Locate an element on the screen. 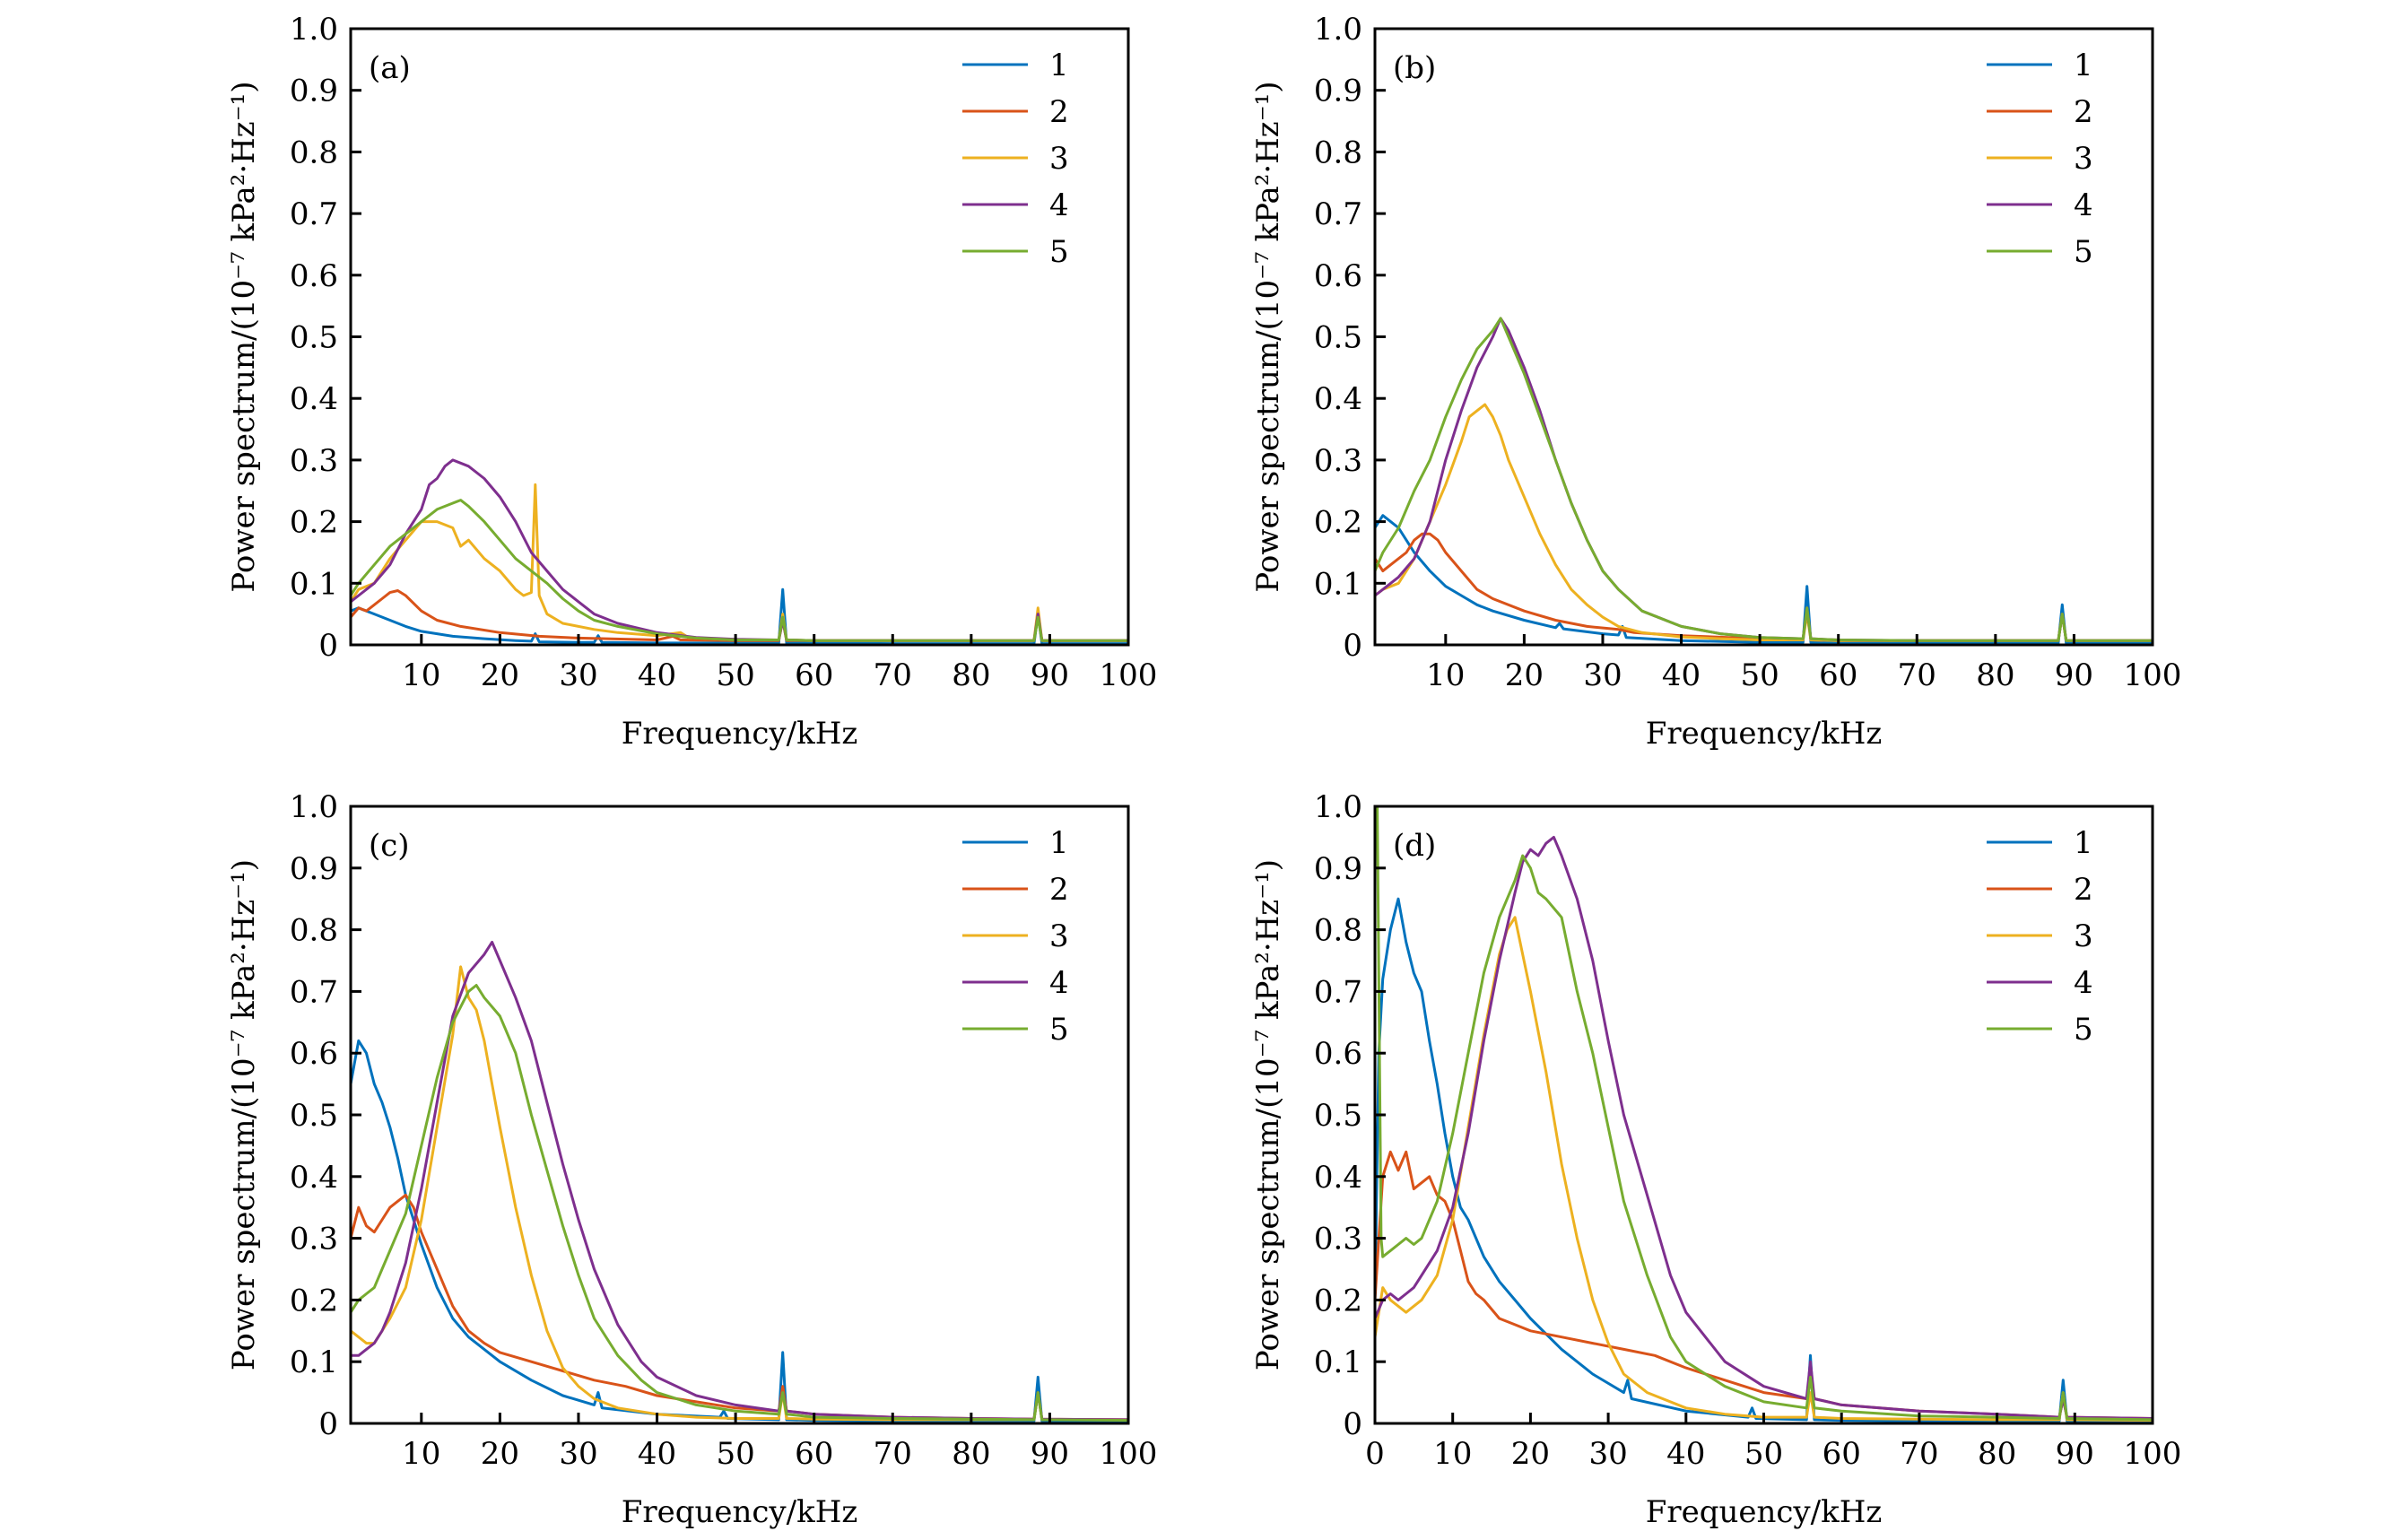  panel-label: (d) is located at coordinates (1414, 846).